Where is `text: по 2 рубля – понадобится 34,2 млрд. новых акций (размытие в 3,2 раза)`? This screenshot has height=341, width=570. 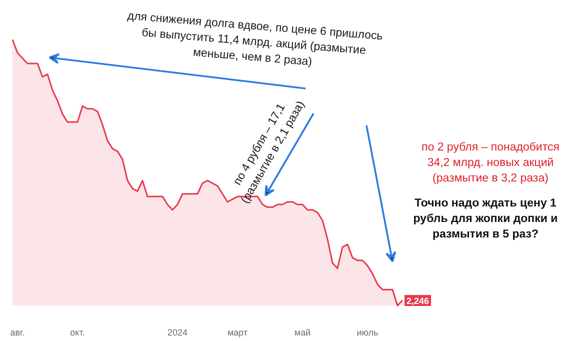 text: по 2 рубля – понадобится 34,2 млрд. новых акций (размытие в 3,2 раза) is located at coordinates (491, 163).